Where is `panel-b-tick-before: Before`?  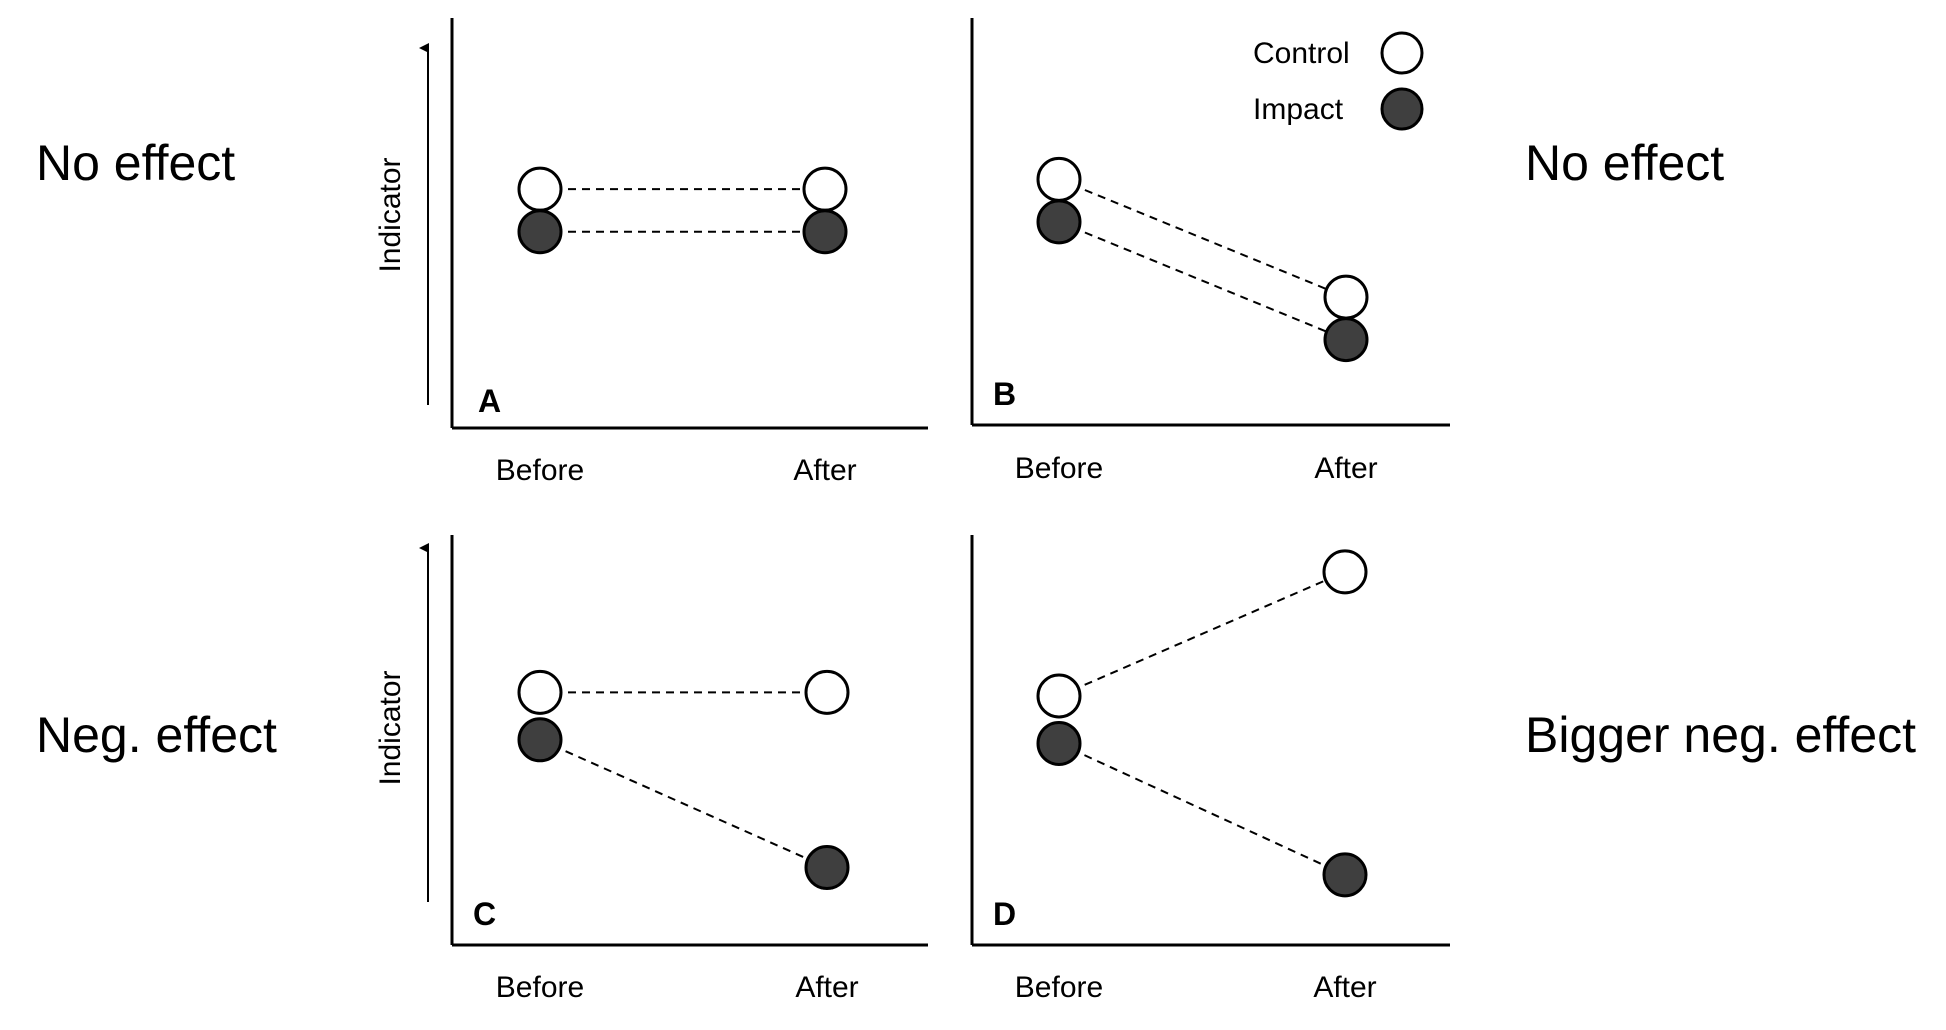
panel-b-tick-before: Before is located at coordinates (1059, 468).